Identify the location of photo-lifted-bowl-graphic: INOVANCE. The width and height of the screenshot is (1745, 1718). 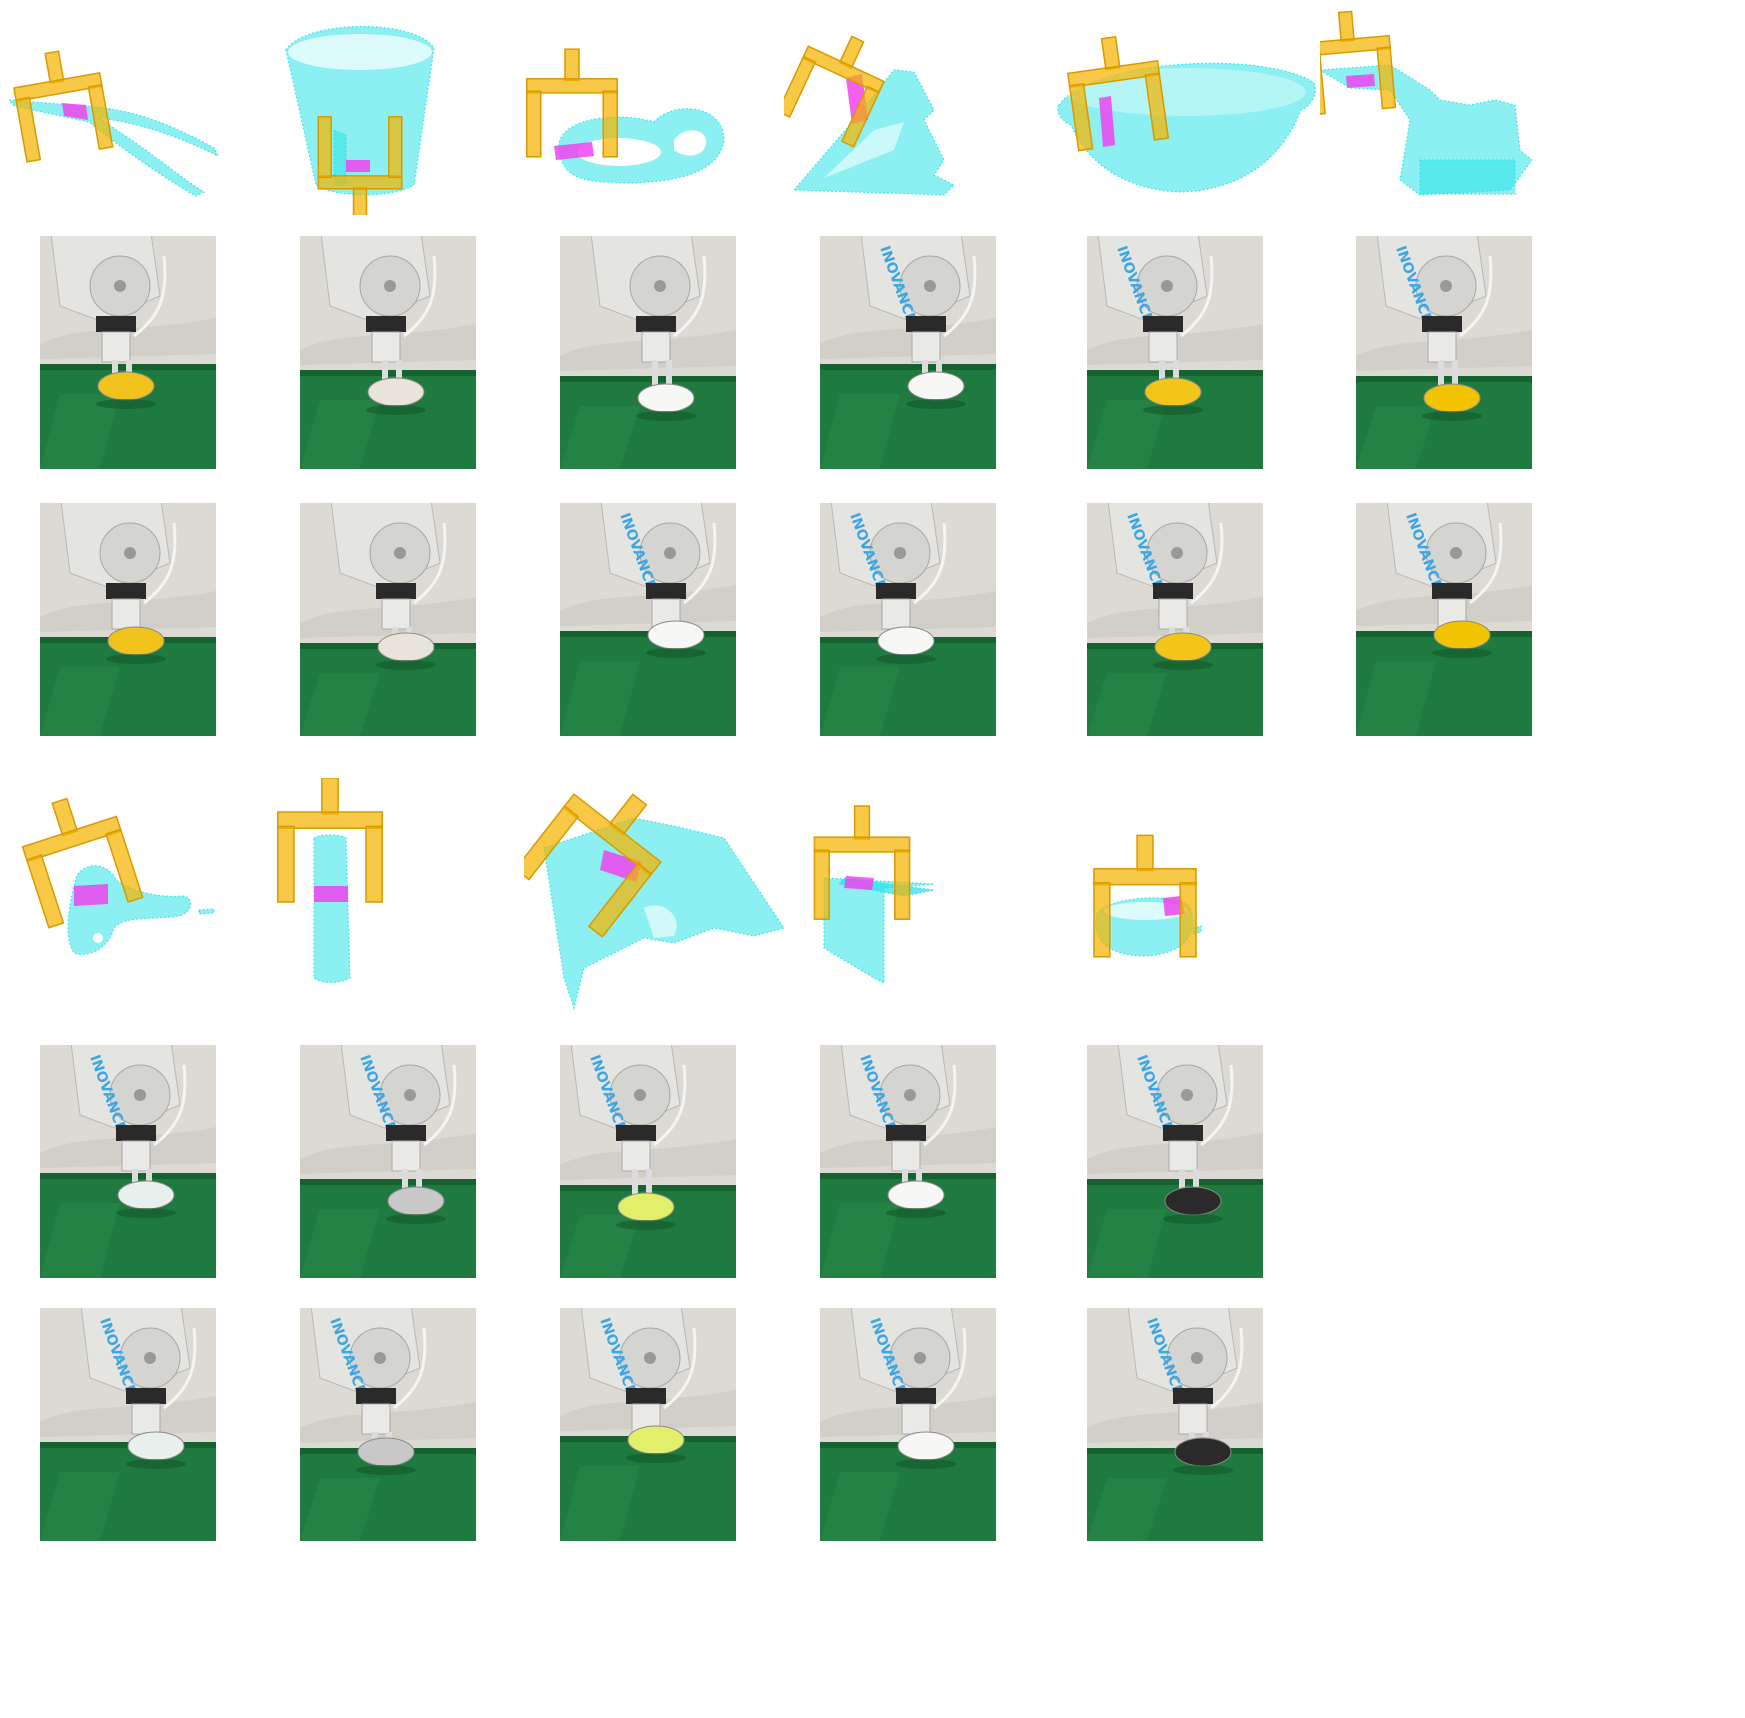
(1175, 619).